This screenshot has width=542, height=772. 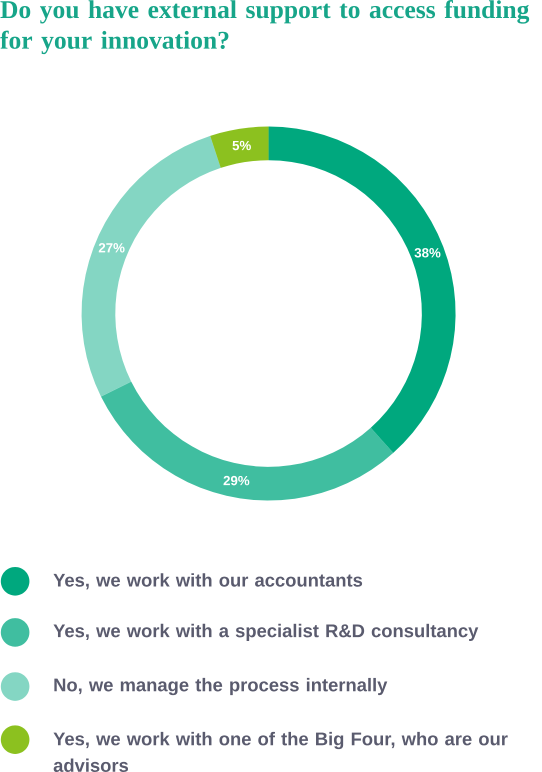 What do you see at coordinates (237, 481) in the screenshot?
I see `data-label: 29%` at bounding box center [237, 481].